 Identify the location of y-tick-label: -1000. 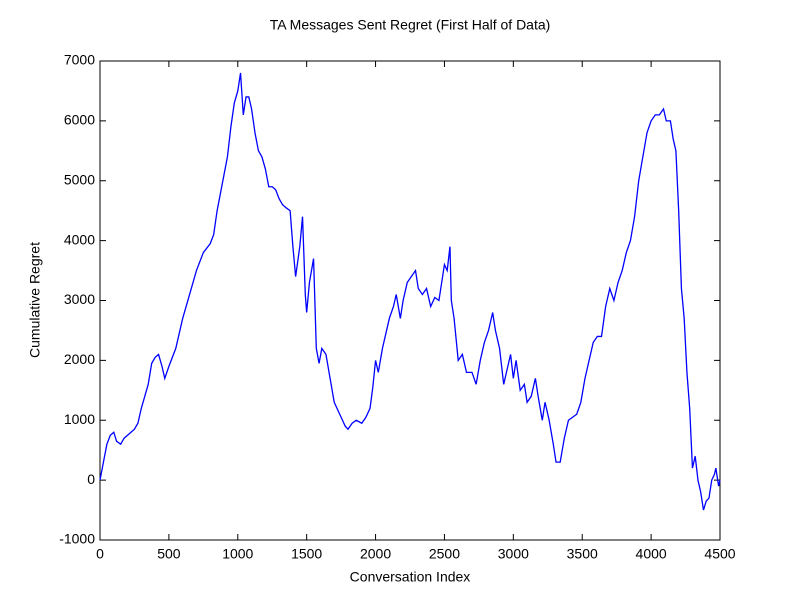
(77, 539).